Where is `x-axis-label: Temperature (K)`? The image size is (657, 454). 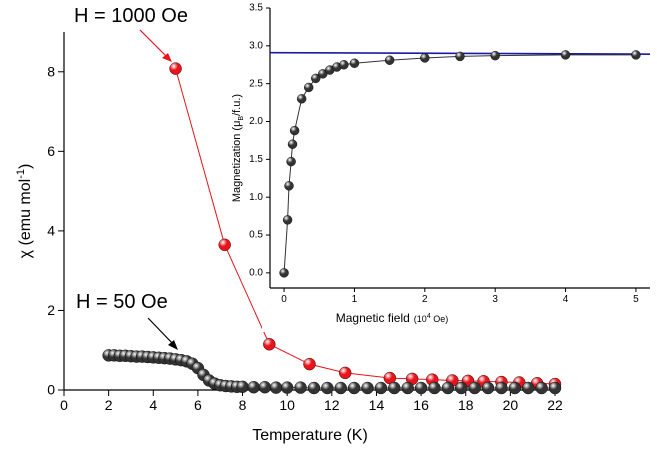 x-axis-label: Temperature (K) is located at coordinates (310, 435).